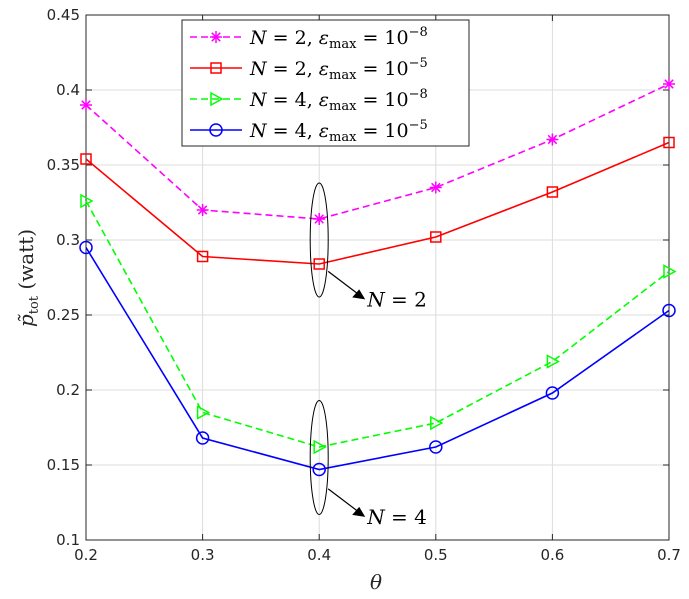 The height and width of the screenshot is (599, 689). I want to click on y-axis-label-main: p̃, so click(26, 320).